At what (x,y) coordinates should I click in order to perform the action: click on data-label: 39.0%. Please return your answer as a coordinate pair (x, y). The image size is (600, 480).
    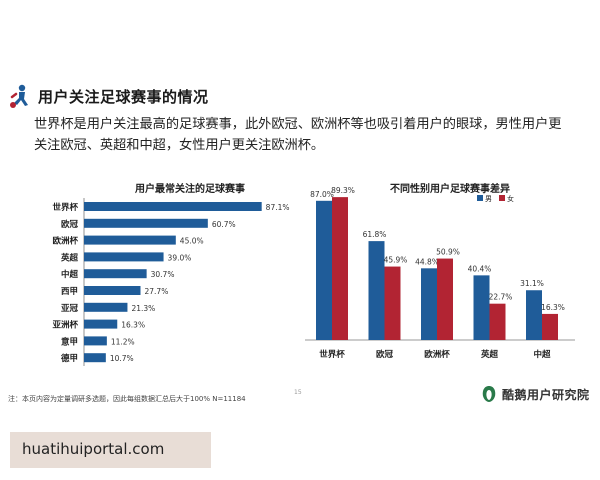
    Looking at the image, I should click on (180, 257).